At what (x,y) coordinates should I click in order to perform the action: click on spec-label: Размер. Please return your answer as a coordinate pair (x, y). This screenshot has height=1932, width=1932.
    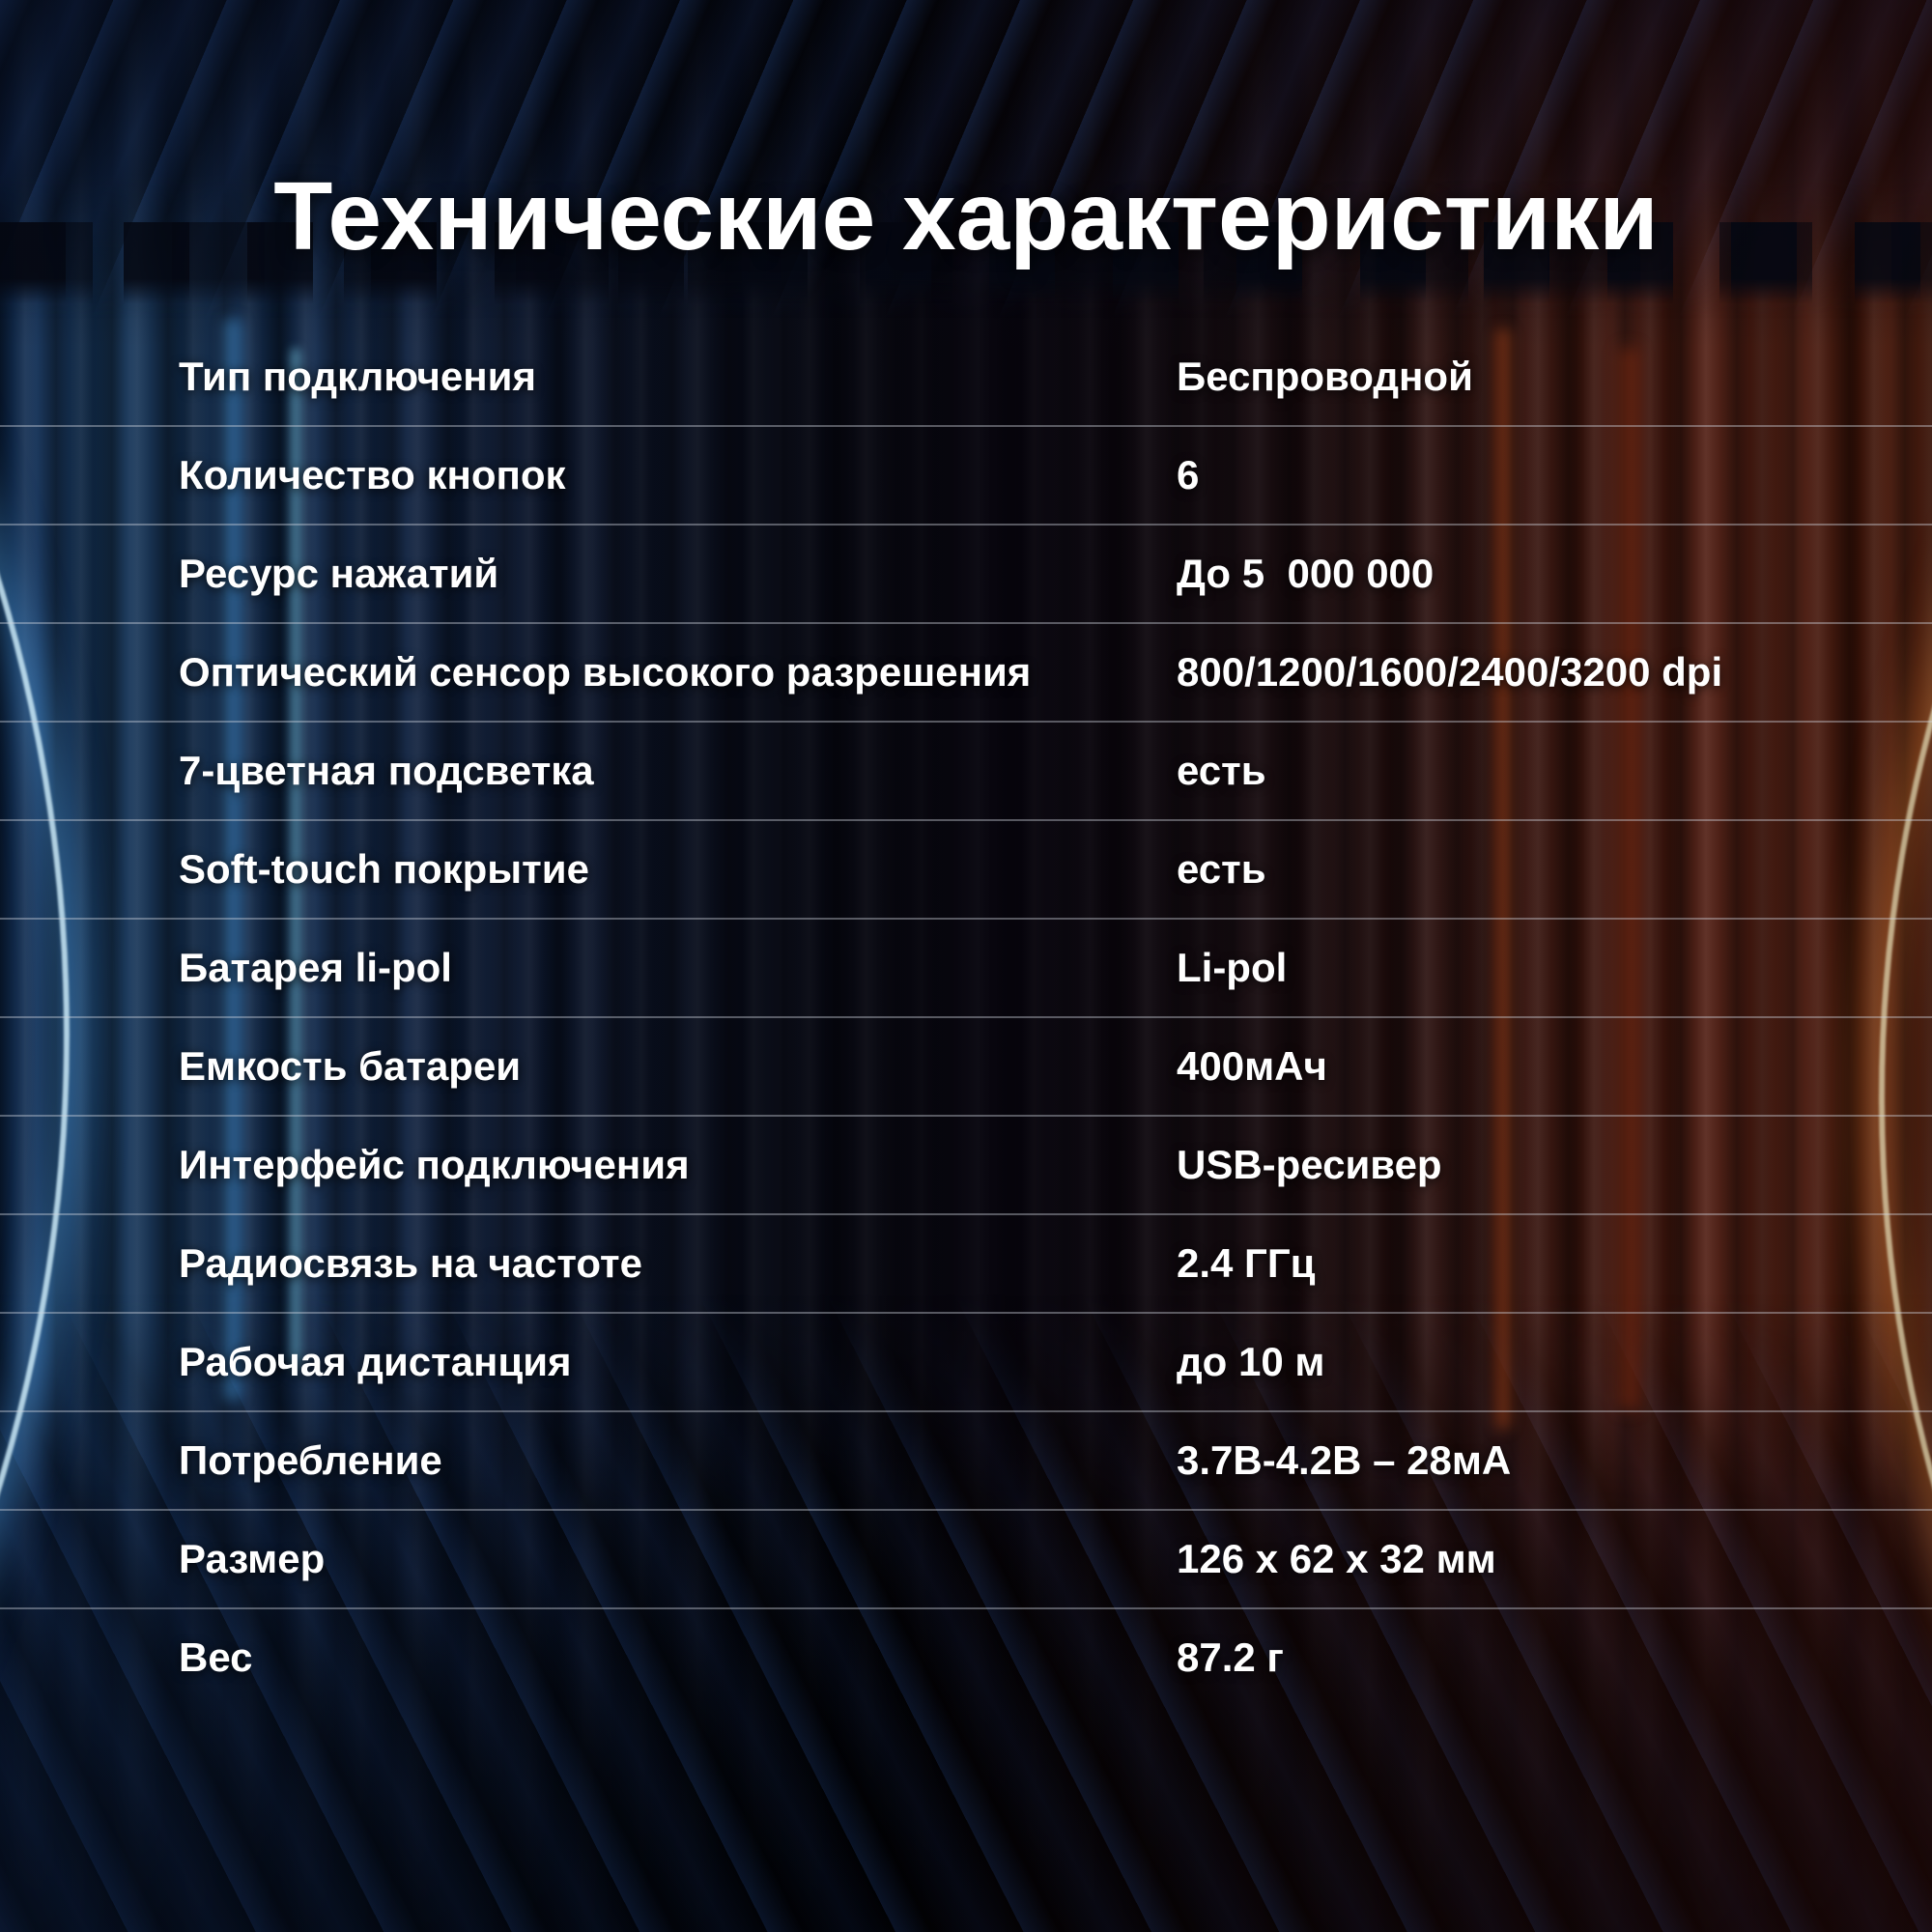
    Looking at the image, I should click on (252, 1558).